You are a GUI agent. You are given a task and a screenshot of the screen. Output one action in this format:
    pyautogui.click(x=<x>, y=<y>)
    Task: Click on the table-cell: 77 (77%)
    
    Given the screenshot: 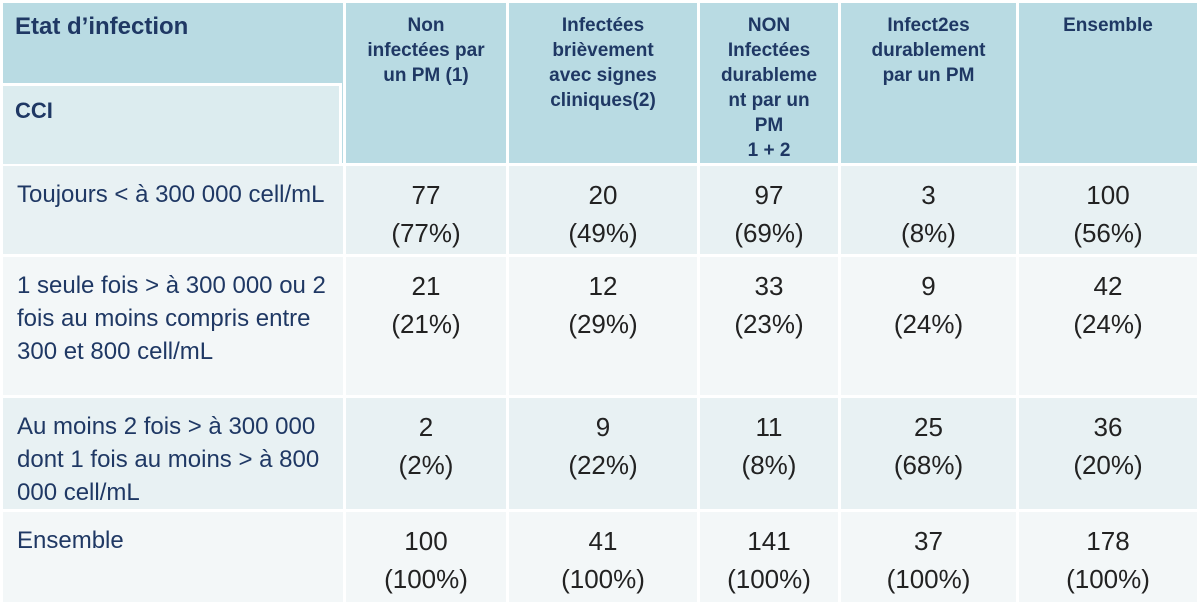 What is the action you would take?
    pyautogui.click(x=426, y=210)
    